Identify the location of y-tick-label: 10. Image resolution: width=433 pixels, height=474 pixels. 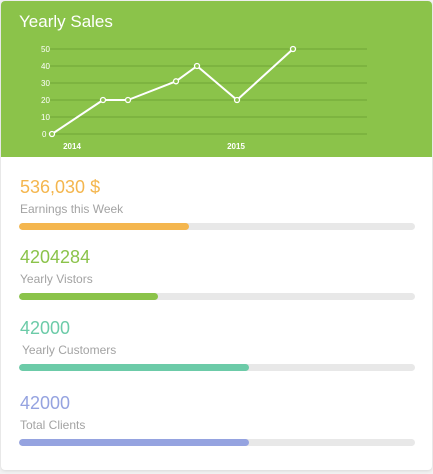
(45, 117).